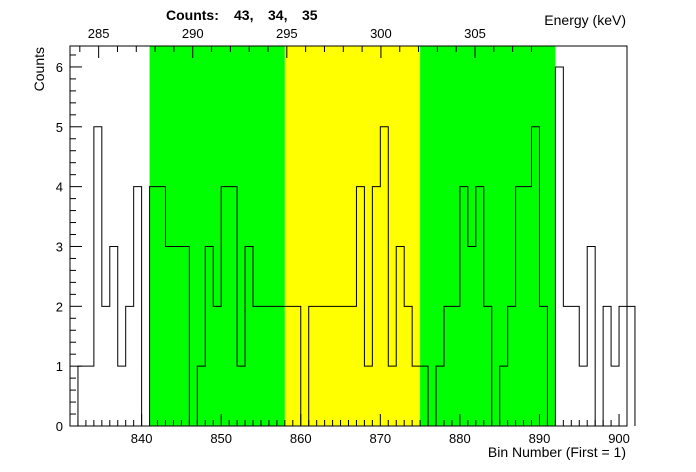  I want to click on y-tick-label: 2, so click(59, 306).